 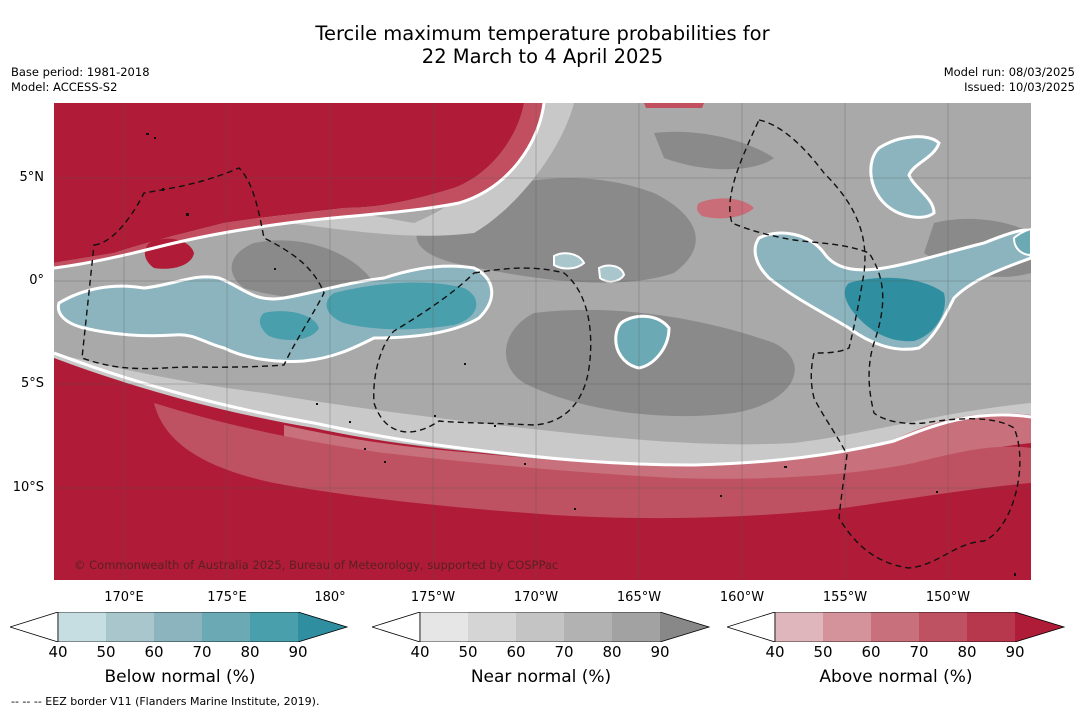 What do you see at coordinates (468, 652) in the screenshot?
I see `cbar-near-tick-50: 50` at bounding box center [468, 652].